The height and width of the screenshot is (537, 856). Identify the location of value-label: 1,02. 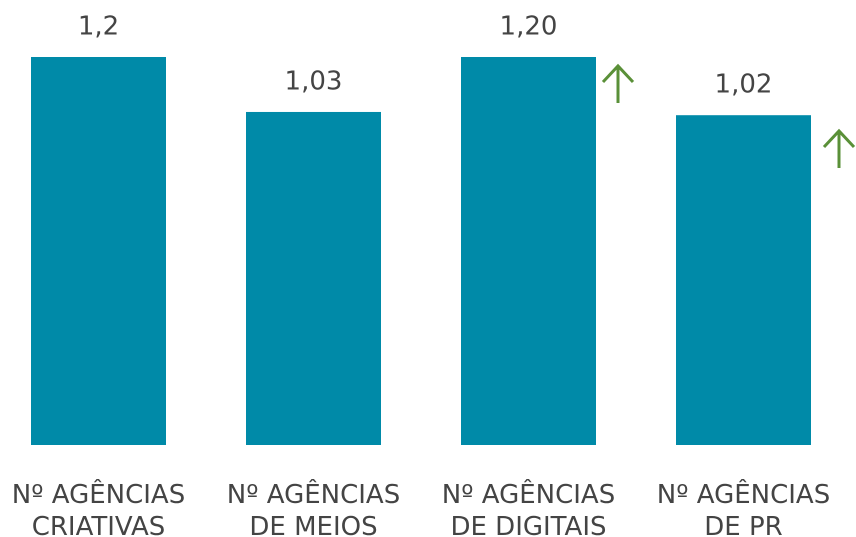
(744, 85).